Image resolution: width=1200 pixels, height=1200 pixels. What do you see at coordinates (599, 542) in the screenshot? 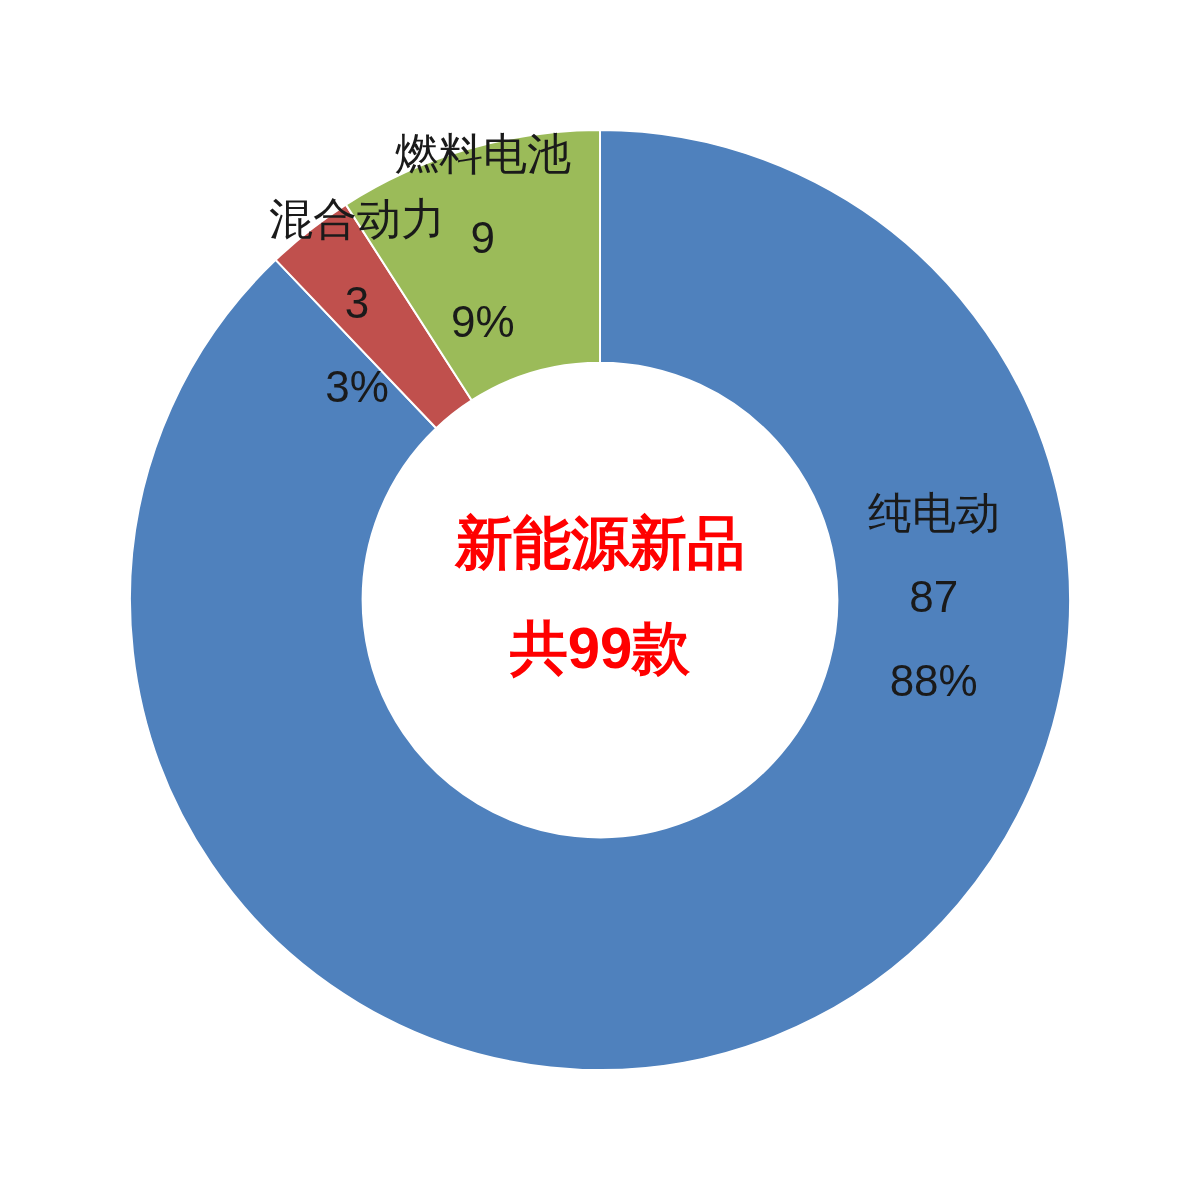
I see `text: 新能源新品` at bounding box center [599, 542].